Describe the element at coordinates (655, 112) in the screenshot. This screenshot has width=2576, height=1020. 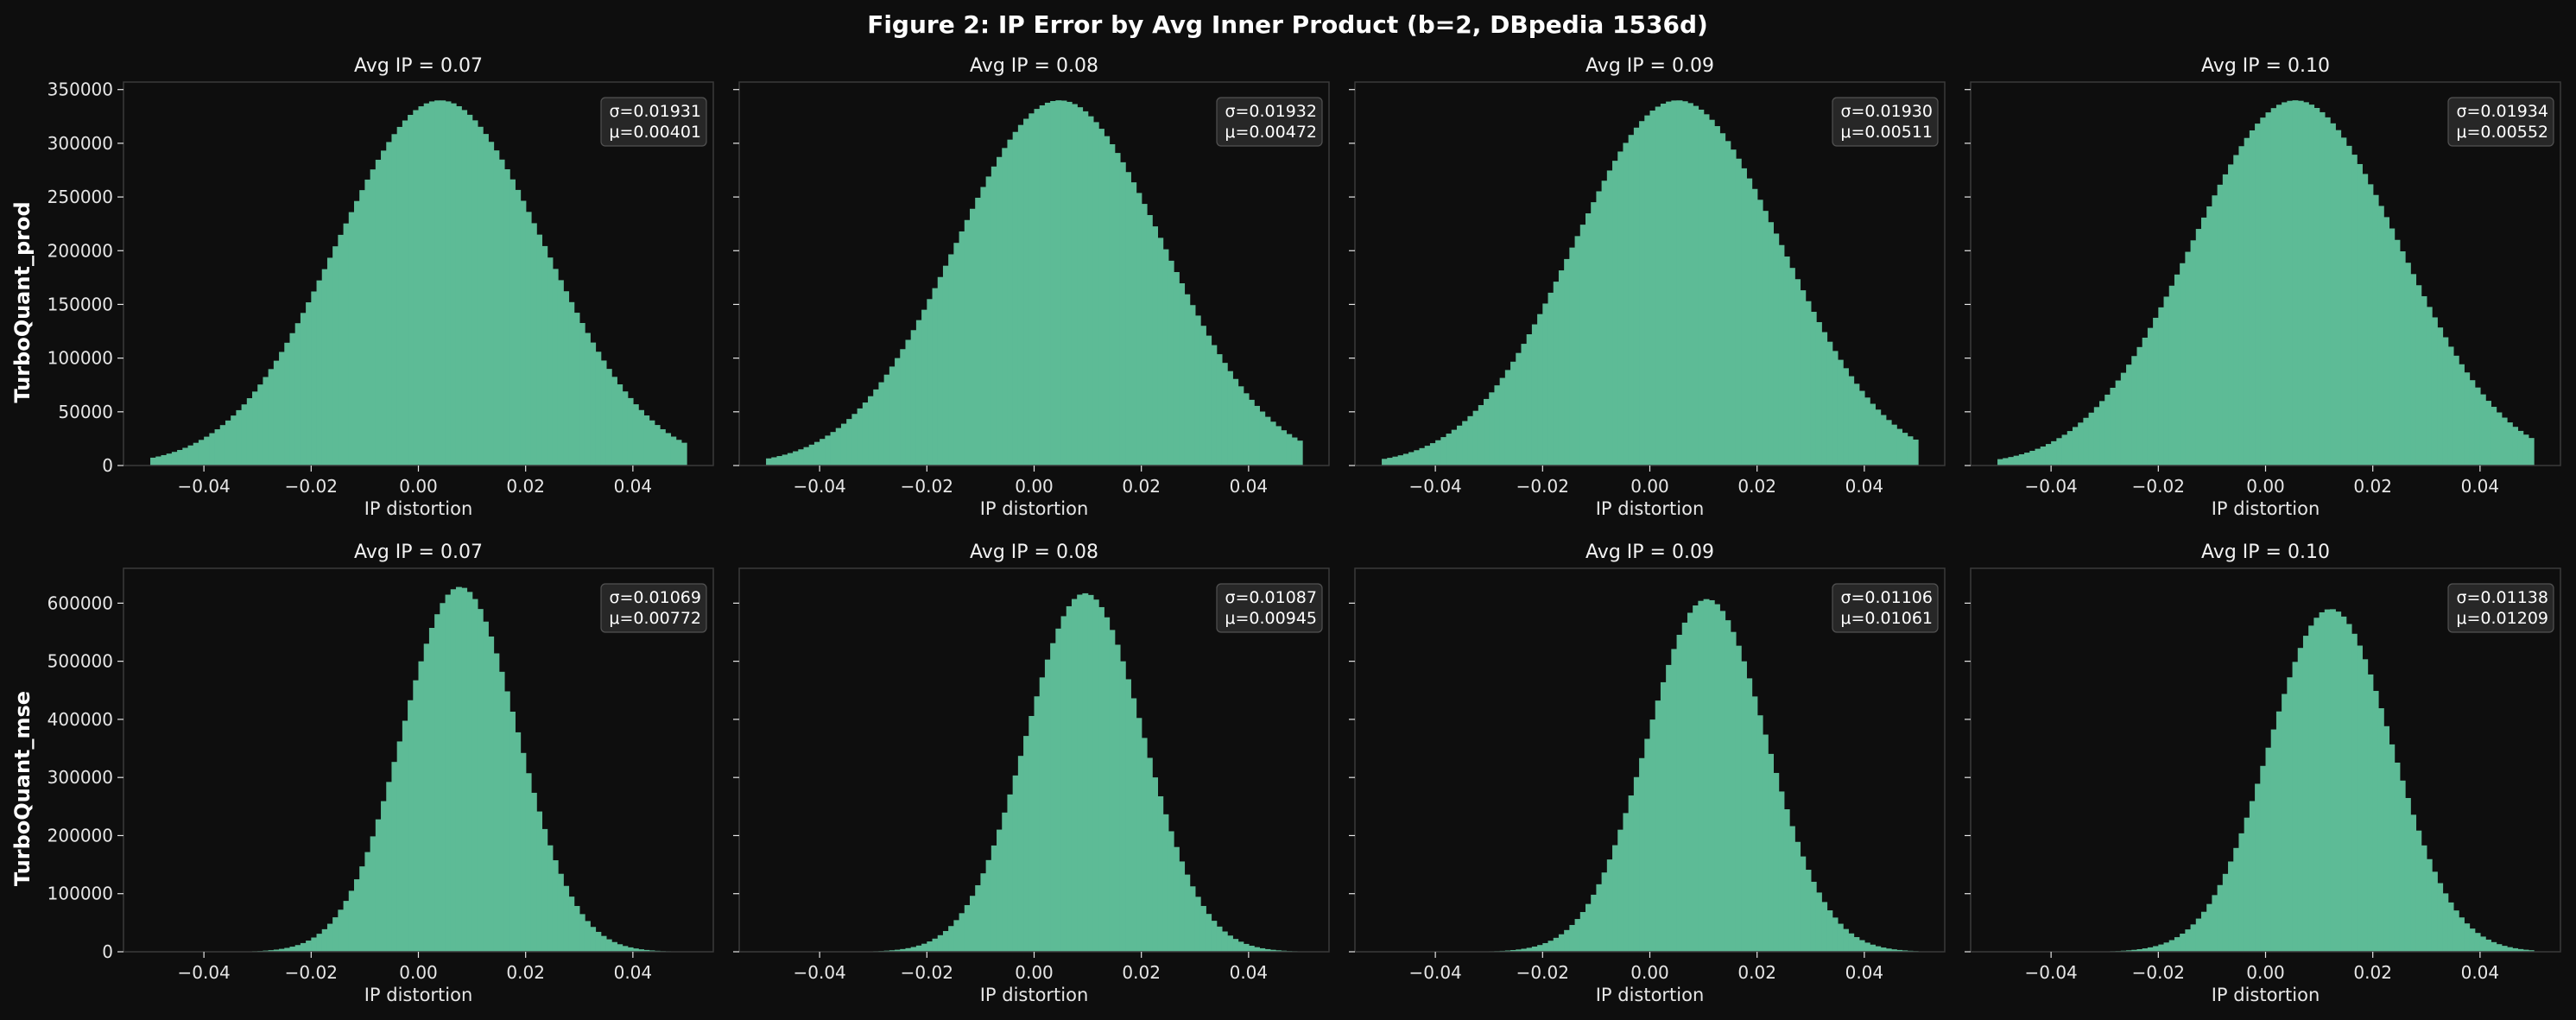
I see `stat-sigma: σ=0.01931` at that location.